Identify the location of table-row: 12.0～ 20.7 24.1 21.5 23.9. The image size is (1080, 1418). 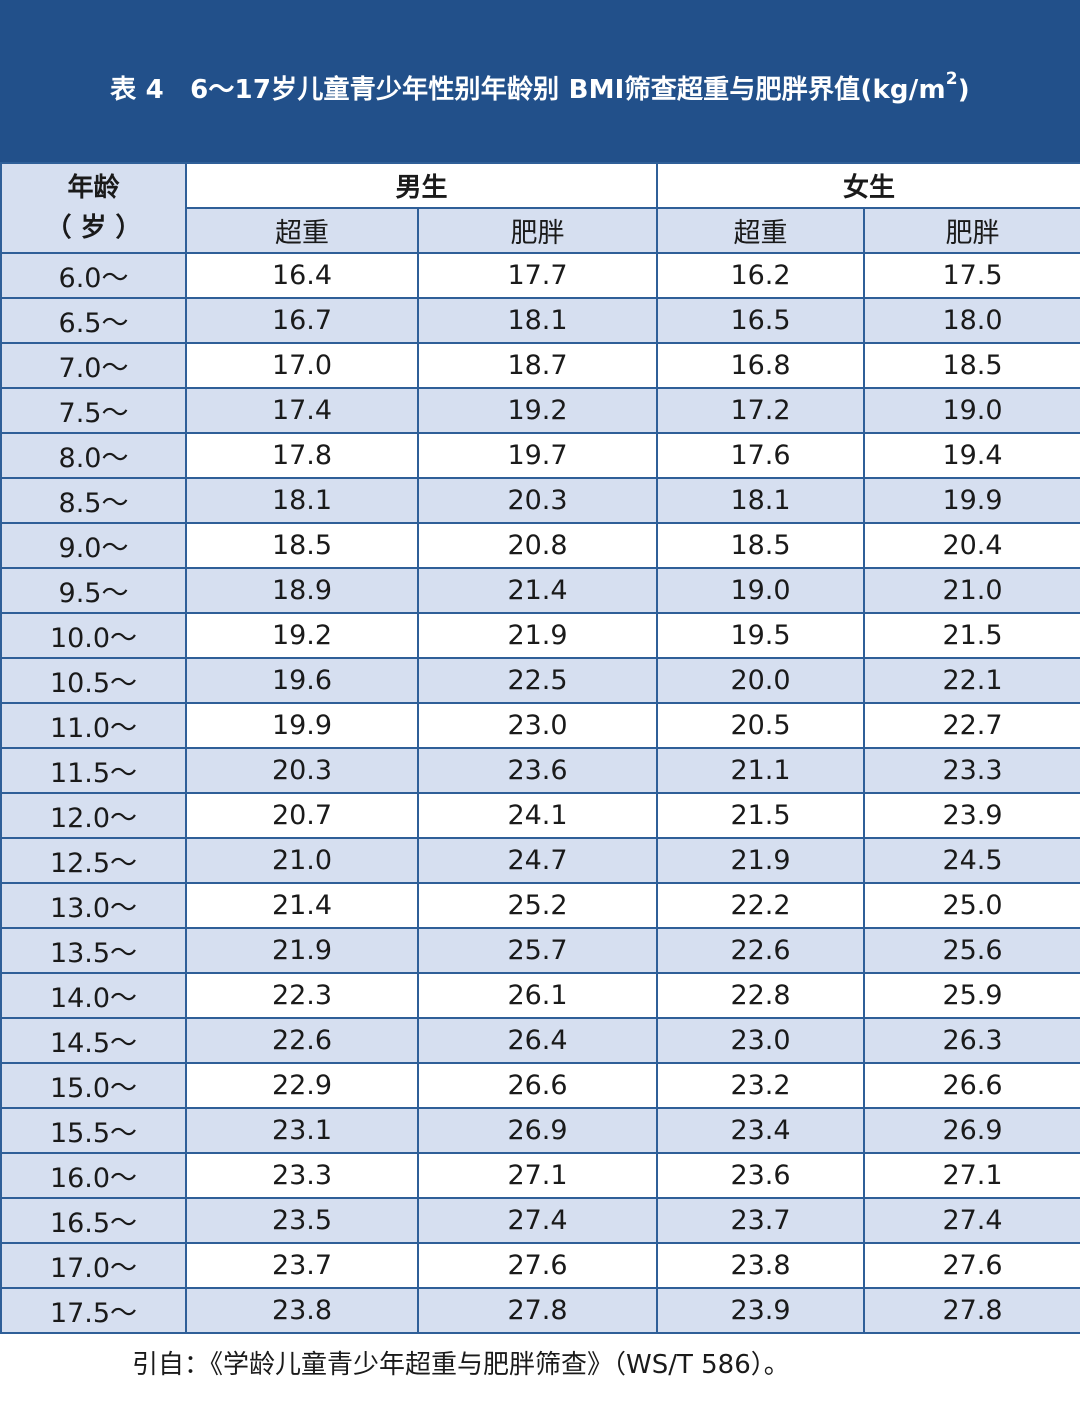
(540, 815).